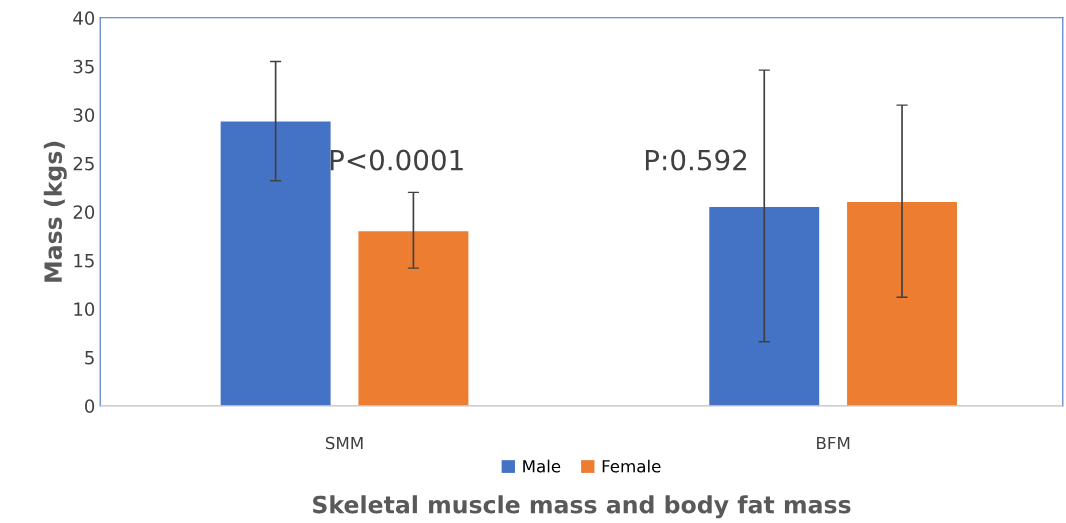  What do you see at coordinates (84, 309) in the screenshot?
I see `y-tick-label: 10` at bounding box center [84, 309].